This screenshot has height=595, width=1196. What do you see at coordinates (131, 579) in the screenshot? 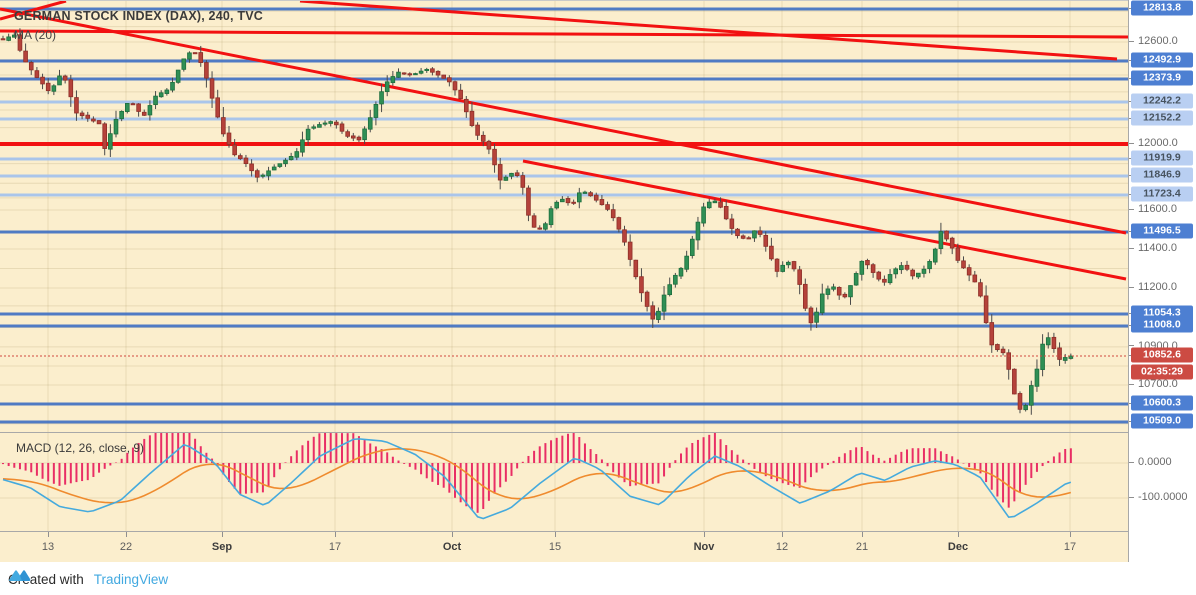
I see `tradingview-brand-link: TradingView` at bounding box center [131, 579].